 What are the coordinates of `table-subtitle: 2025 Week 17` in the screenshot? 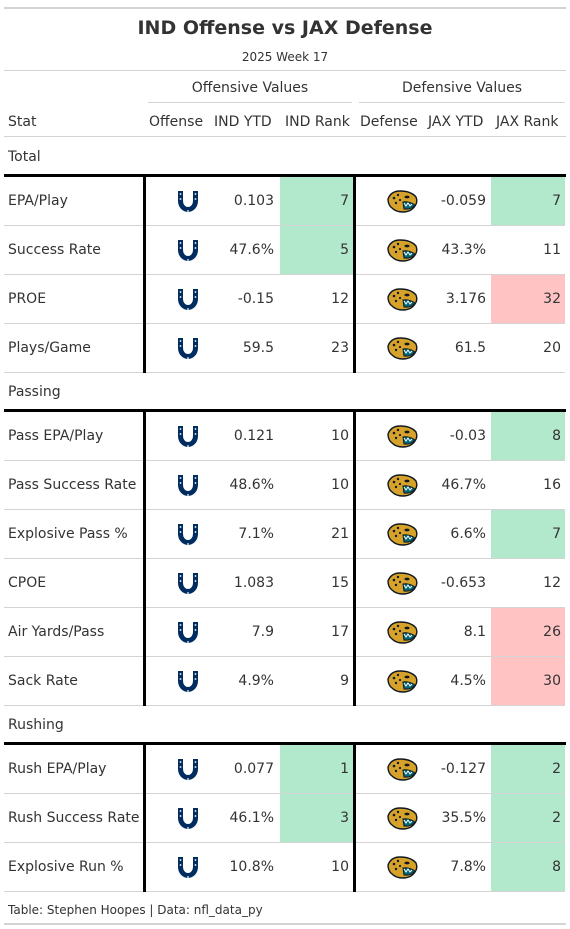 It's located at (285, 57).